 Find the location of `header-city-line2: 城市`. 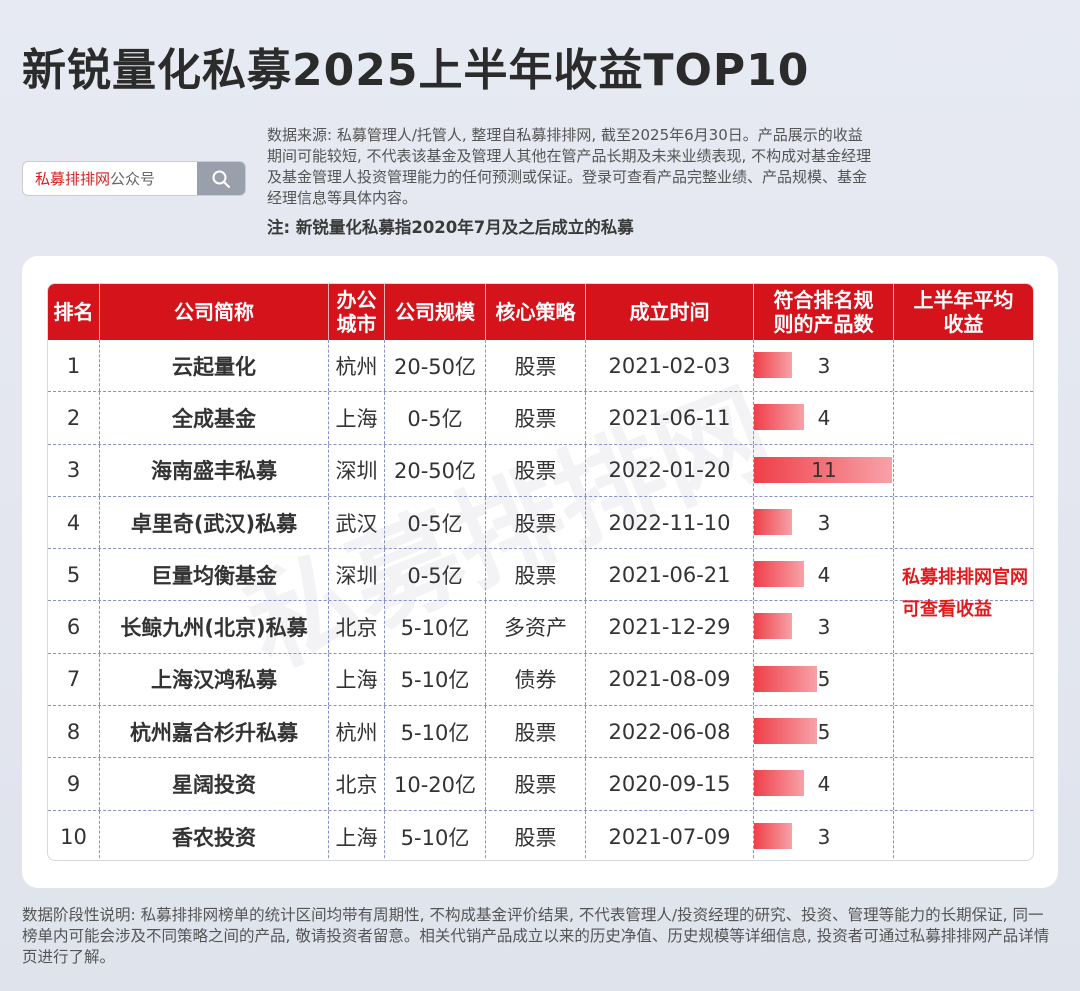

header-city-line2: 城市 is located at coordinates (356, 324).